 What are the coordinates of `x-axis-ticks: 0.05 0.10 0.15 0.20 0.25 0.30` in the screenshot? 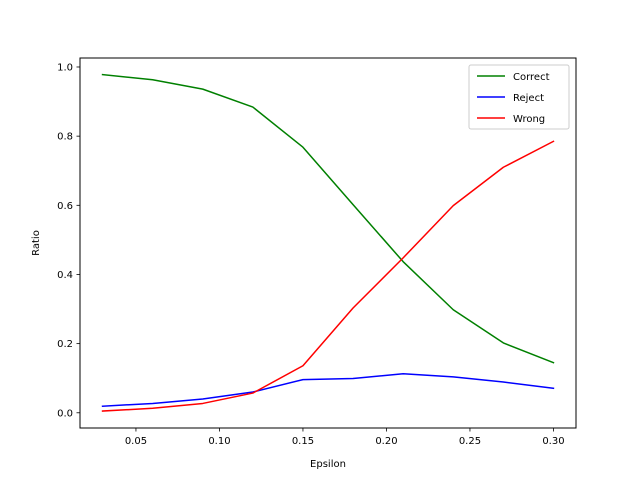 It's located at (345, 437).